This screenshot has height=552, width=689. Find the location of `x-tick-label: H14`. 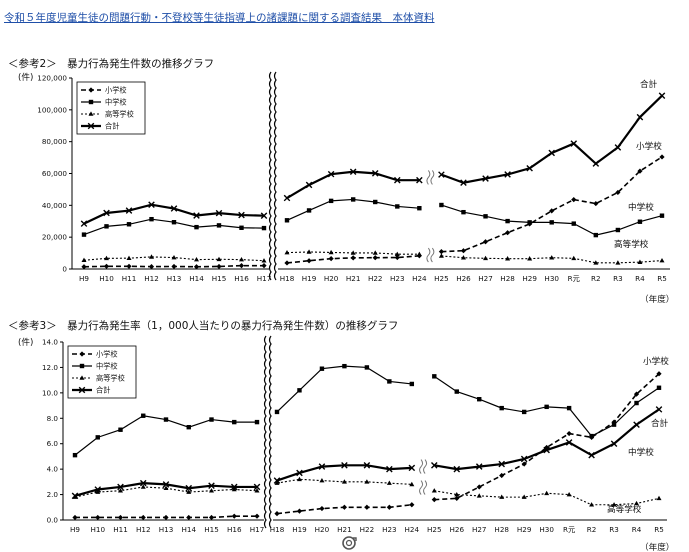

x-tick-label: H14 is located at coordinates (188, 529).